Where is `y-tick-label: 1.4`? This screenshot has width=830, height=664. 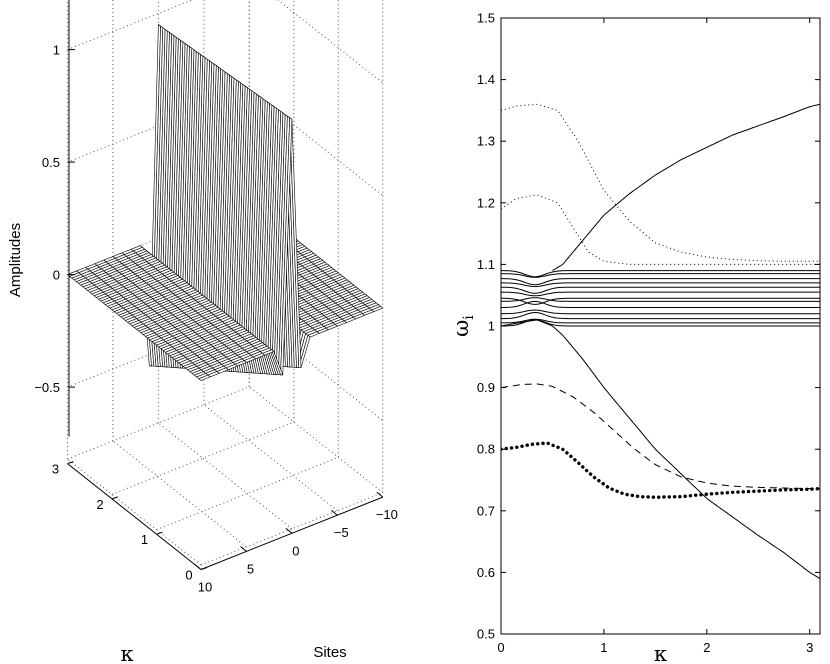
y-tick-label: 1.4 is located at coordinates (486, 79).